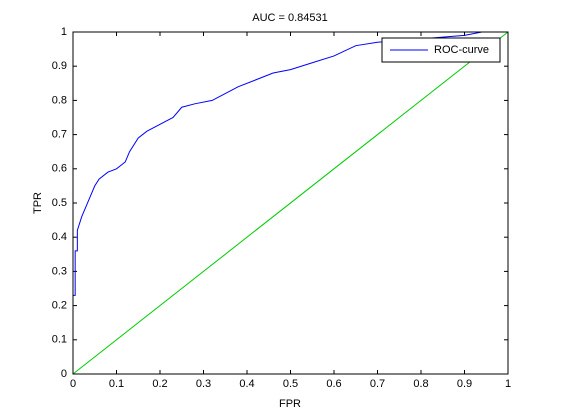 Image resolution: width=561 pixels, height=420 pixels. What do you see at coordinates (116, 384) in the screenshot?
I see `x-tick-label: 0.1` at bounding box center [116, 384].